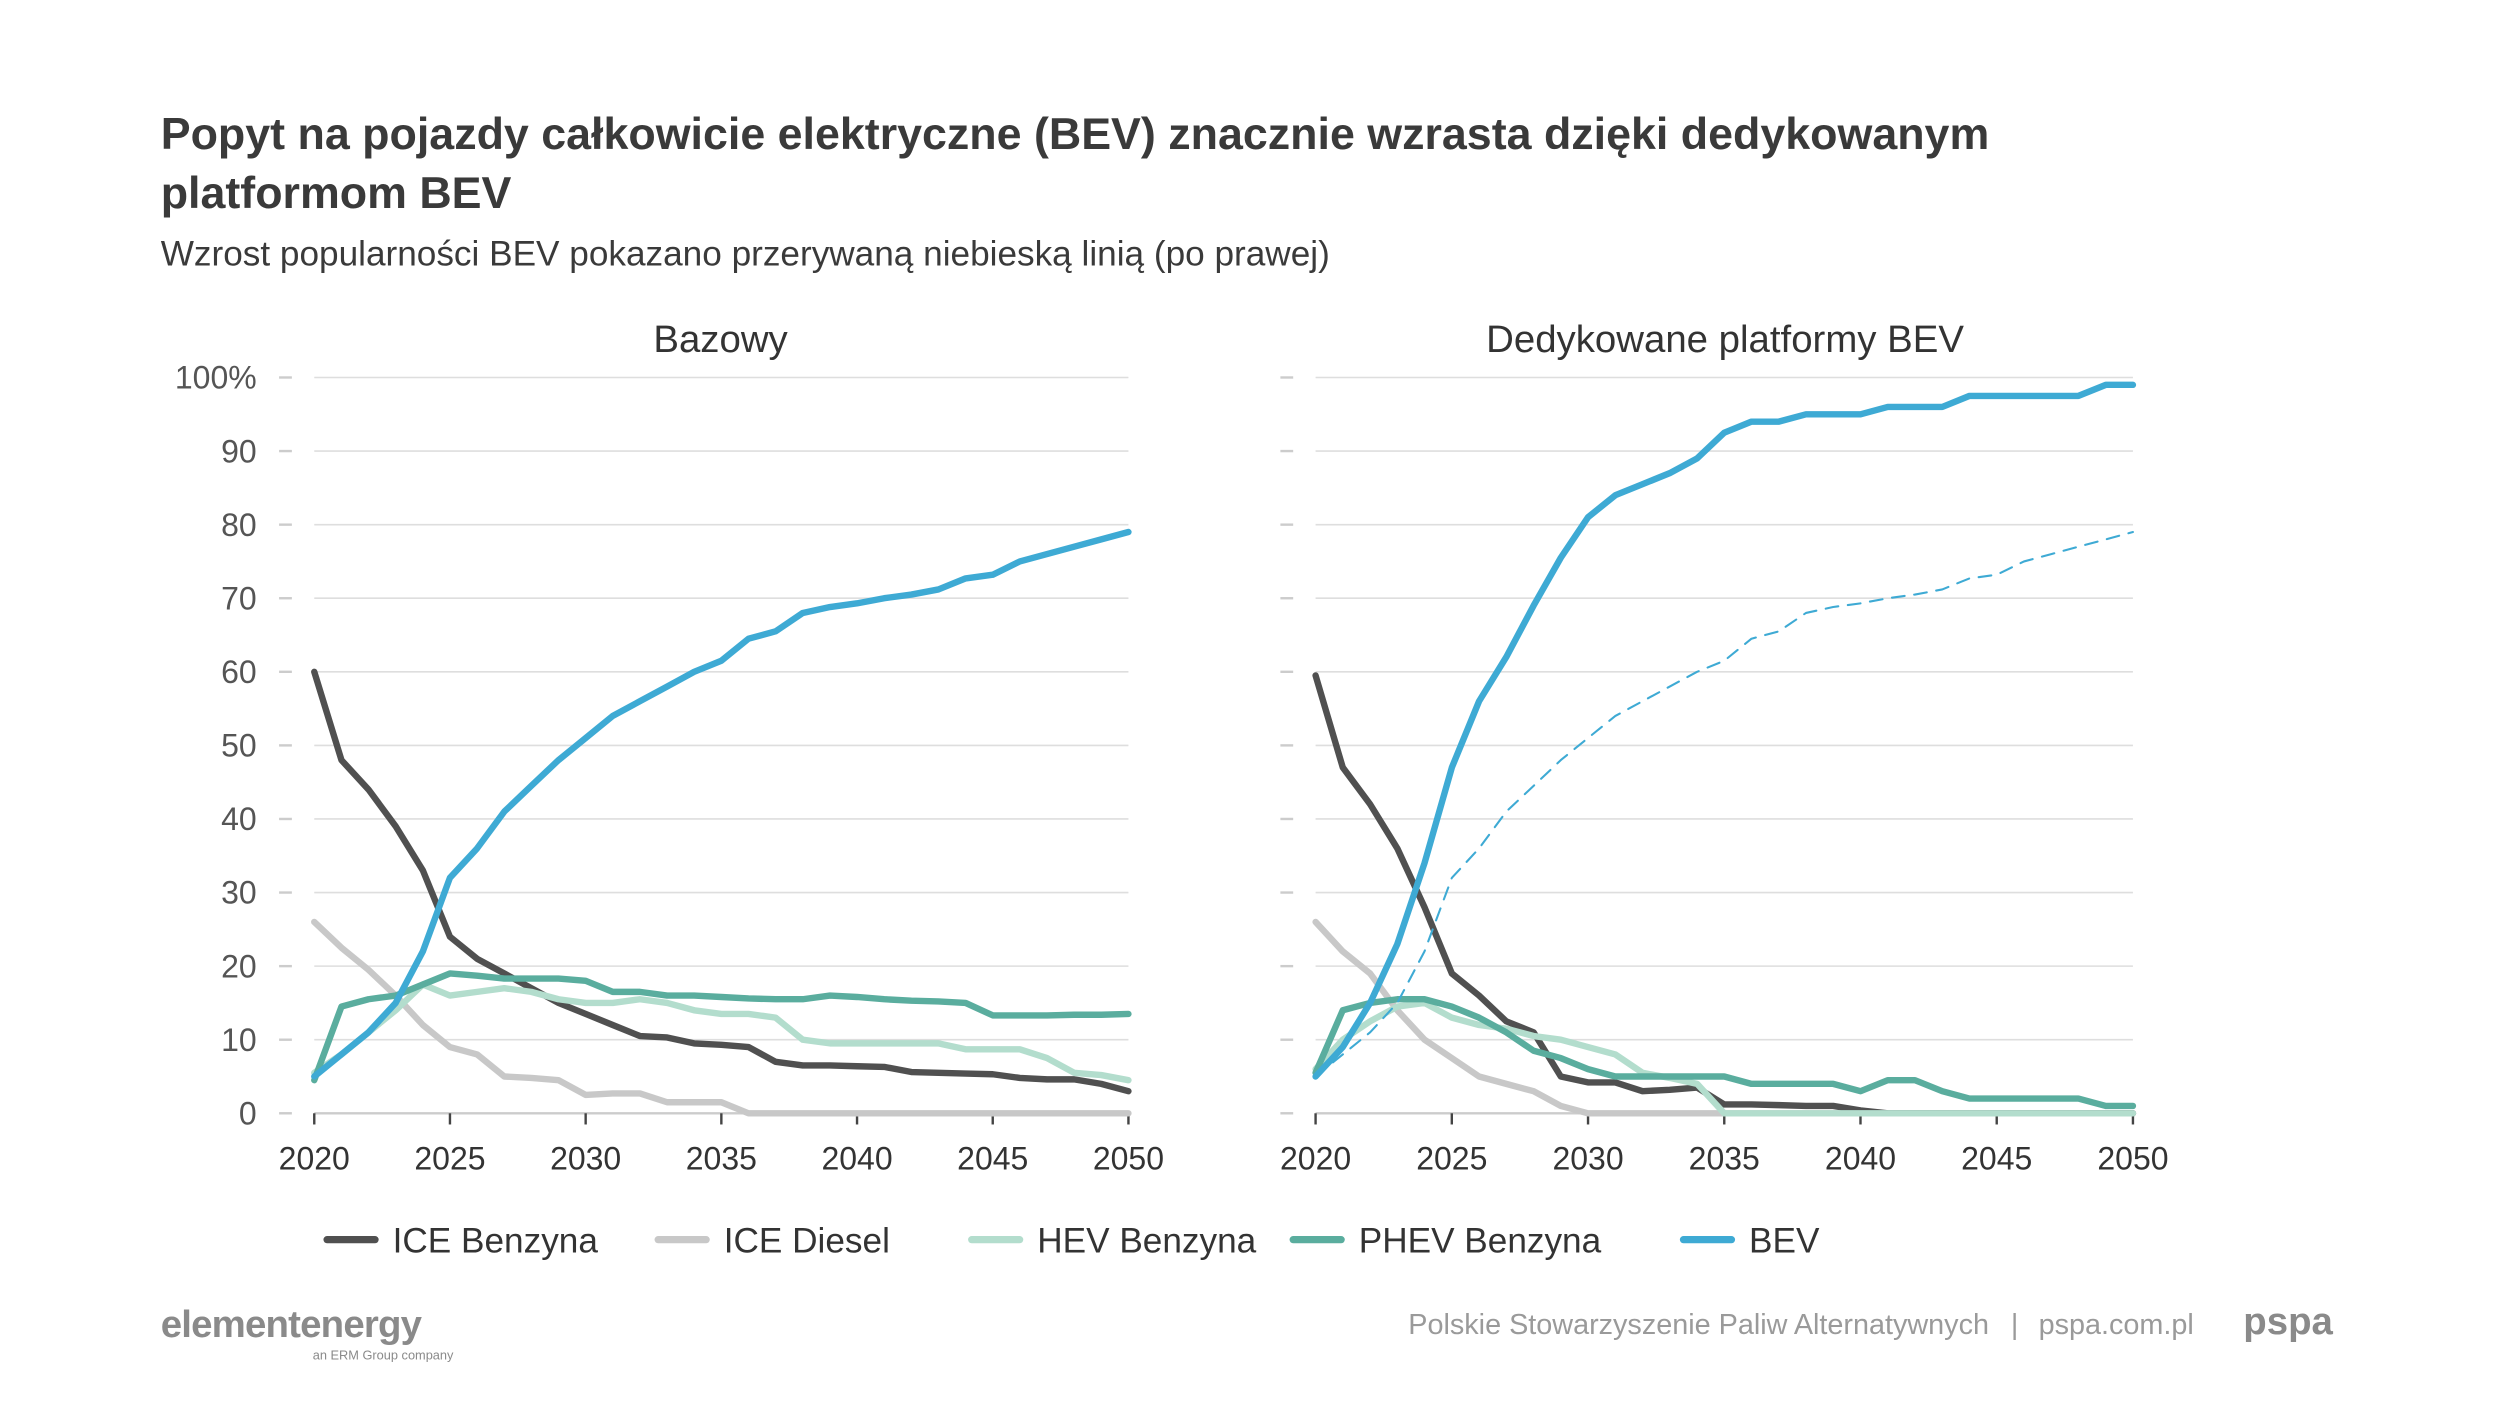  Describe the element at coordinates (1724, 804) in the screenshot. I see `series-line-bev-bazowy` at that location.